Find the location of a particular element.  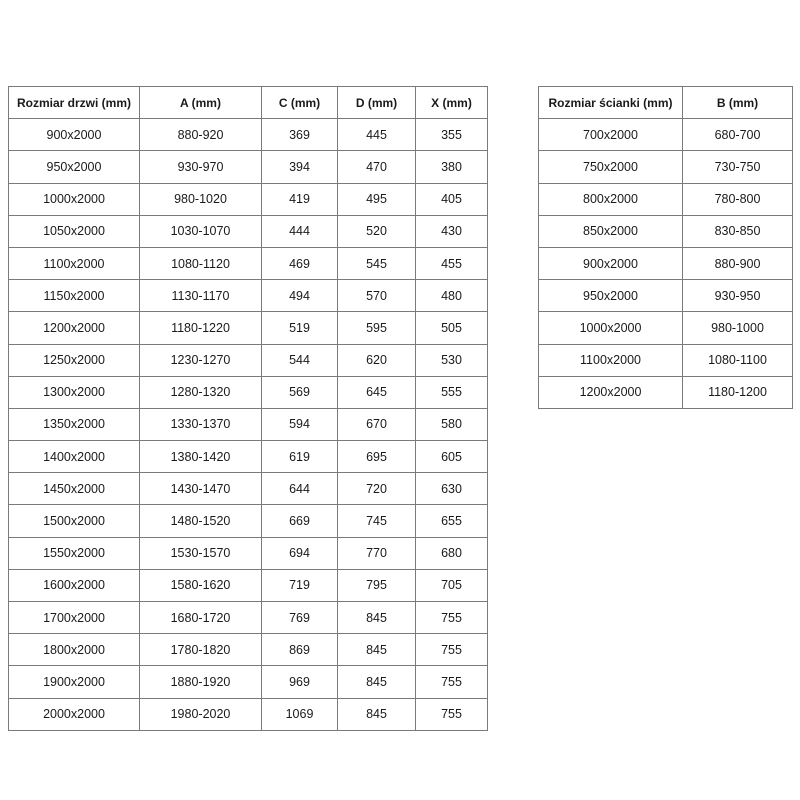

cell-value: 730-750 is located at coordinates (737, 167).